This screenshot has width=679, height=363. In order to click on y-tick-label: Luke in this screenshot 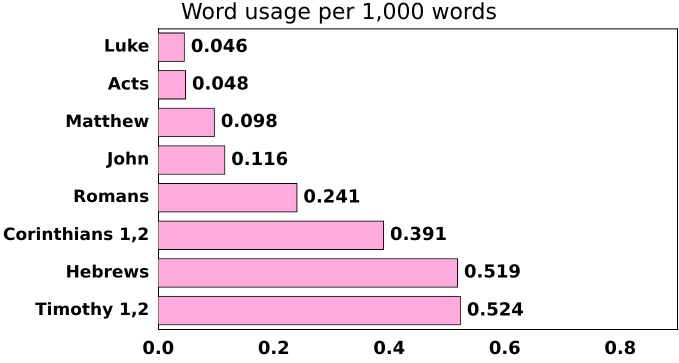, I will do `click(127, 46)`.